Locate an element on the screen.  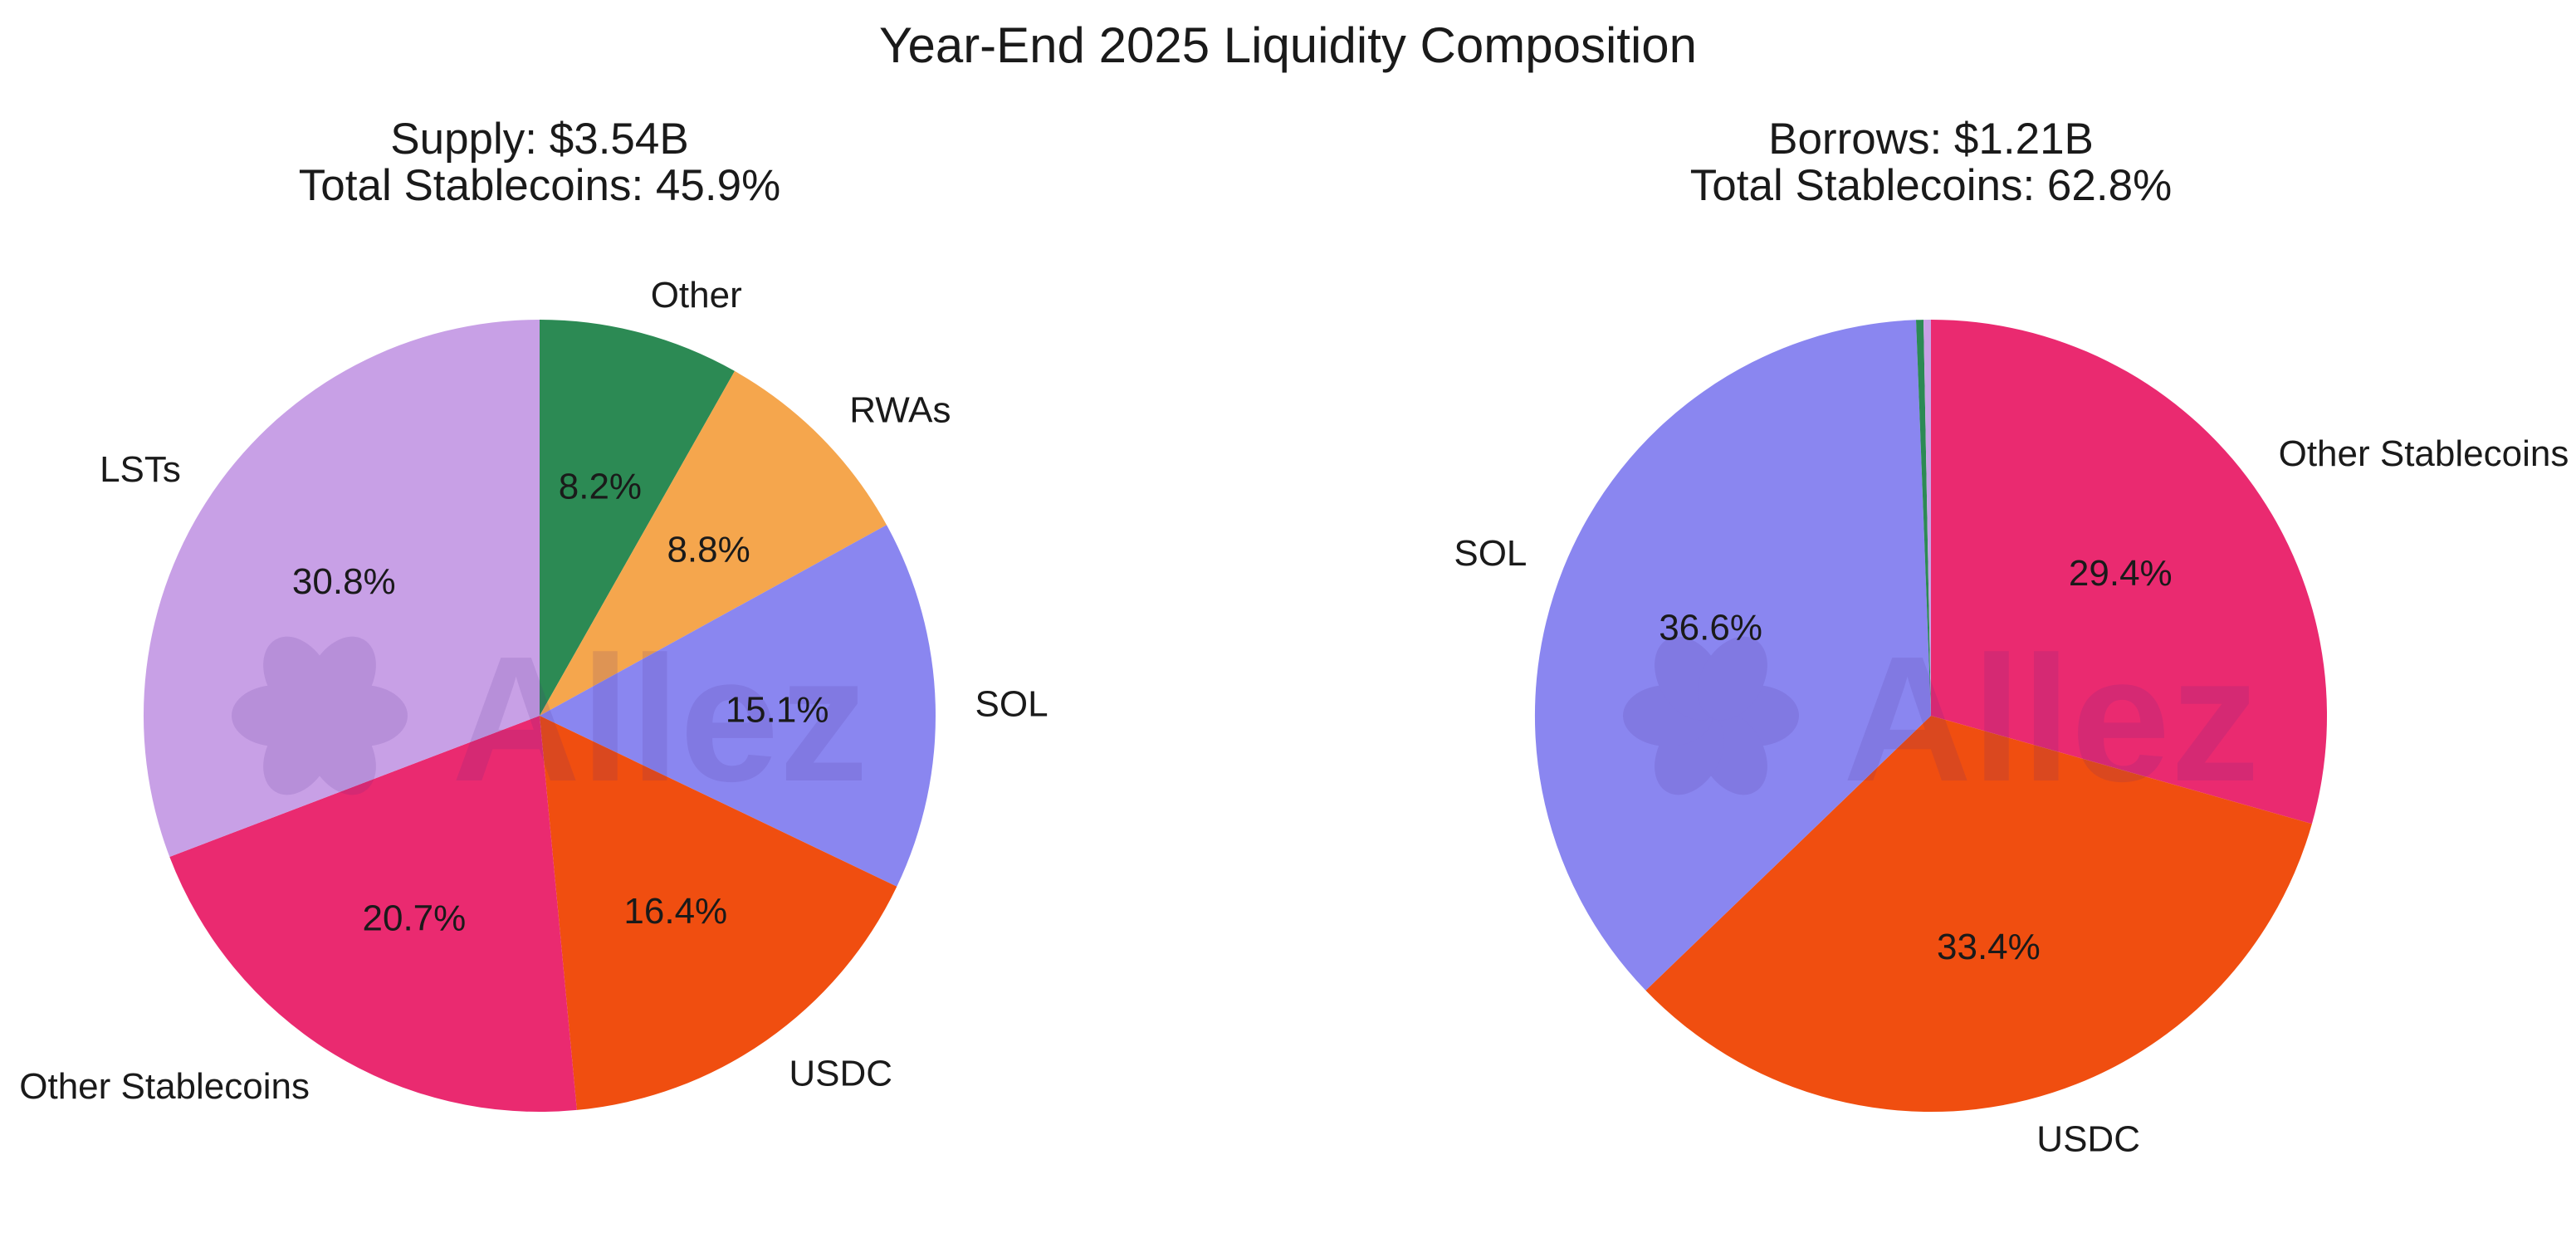
pct-label-other-stablecoins: 29.4% is located at coordinates (2121, 573).